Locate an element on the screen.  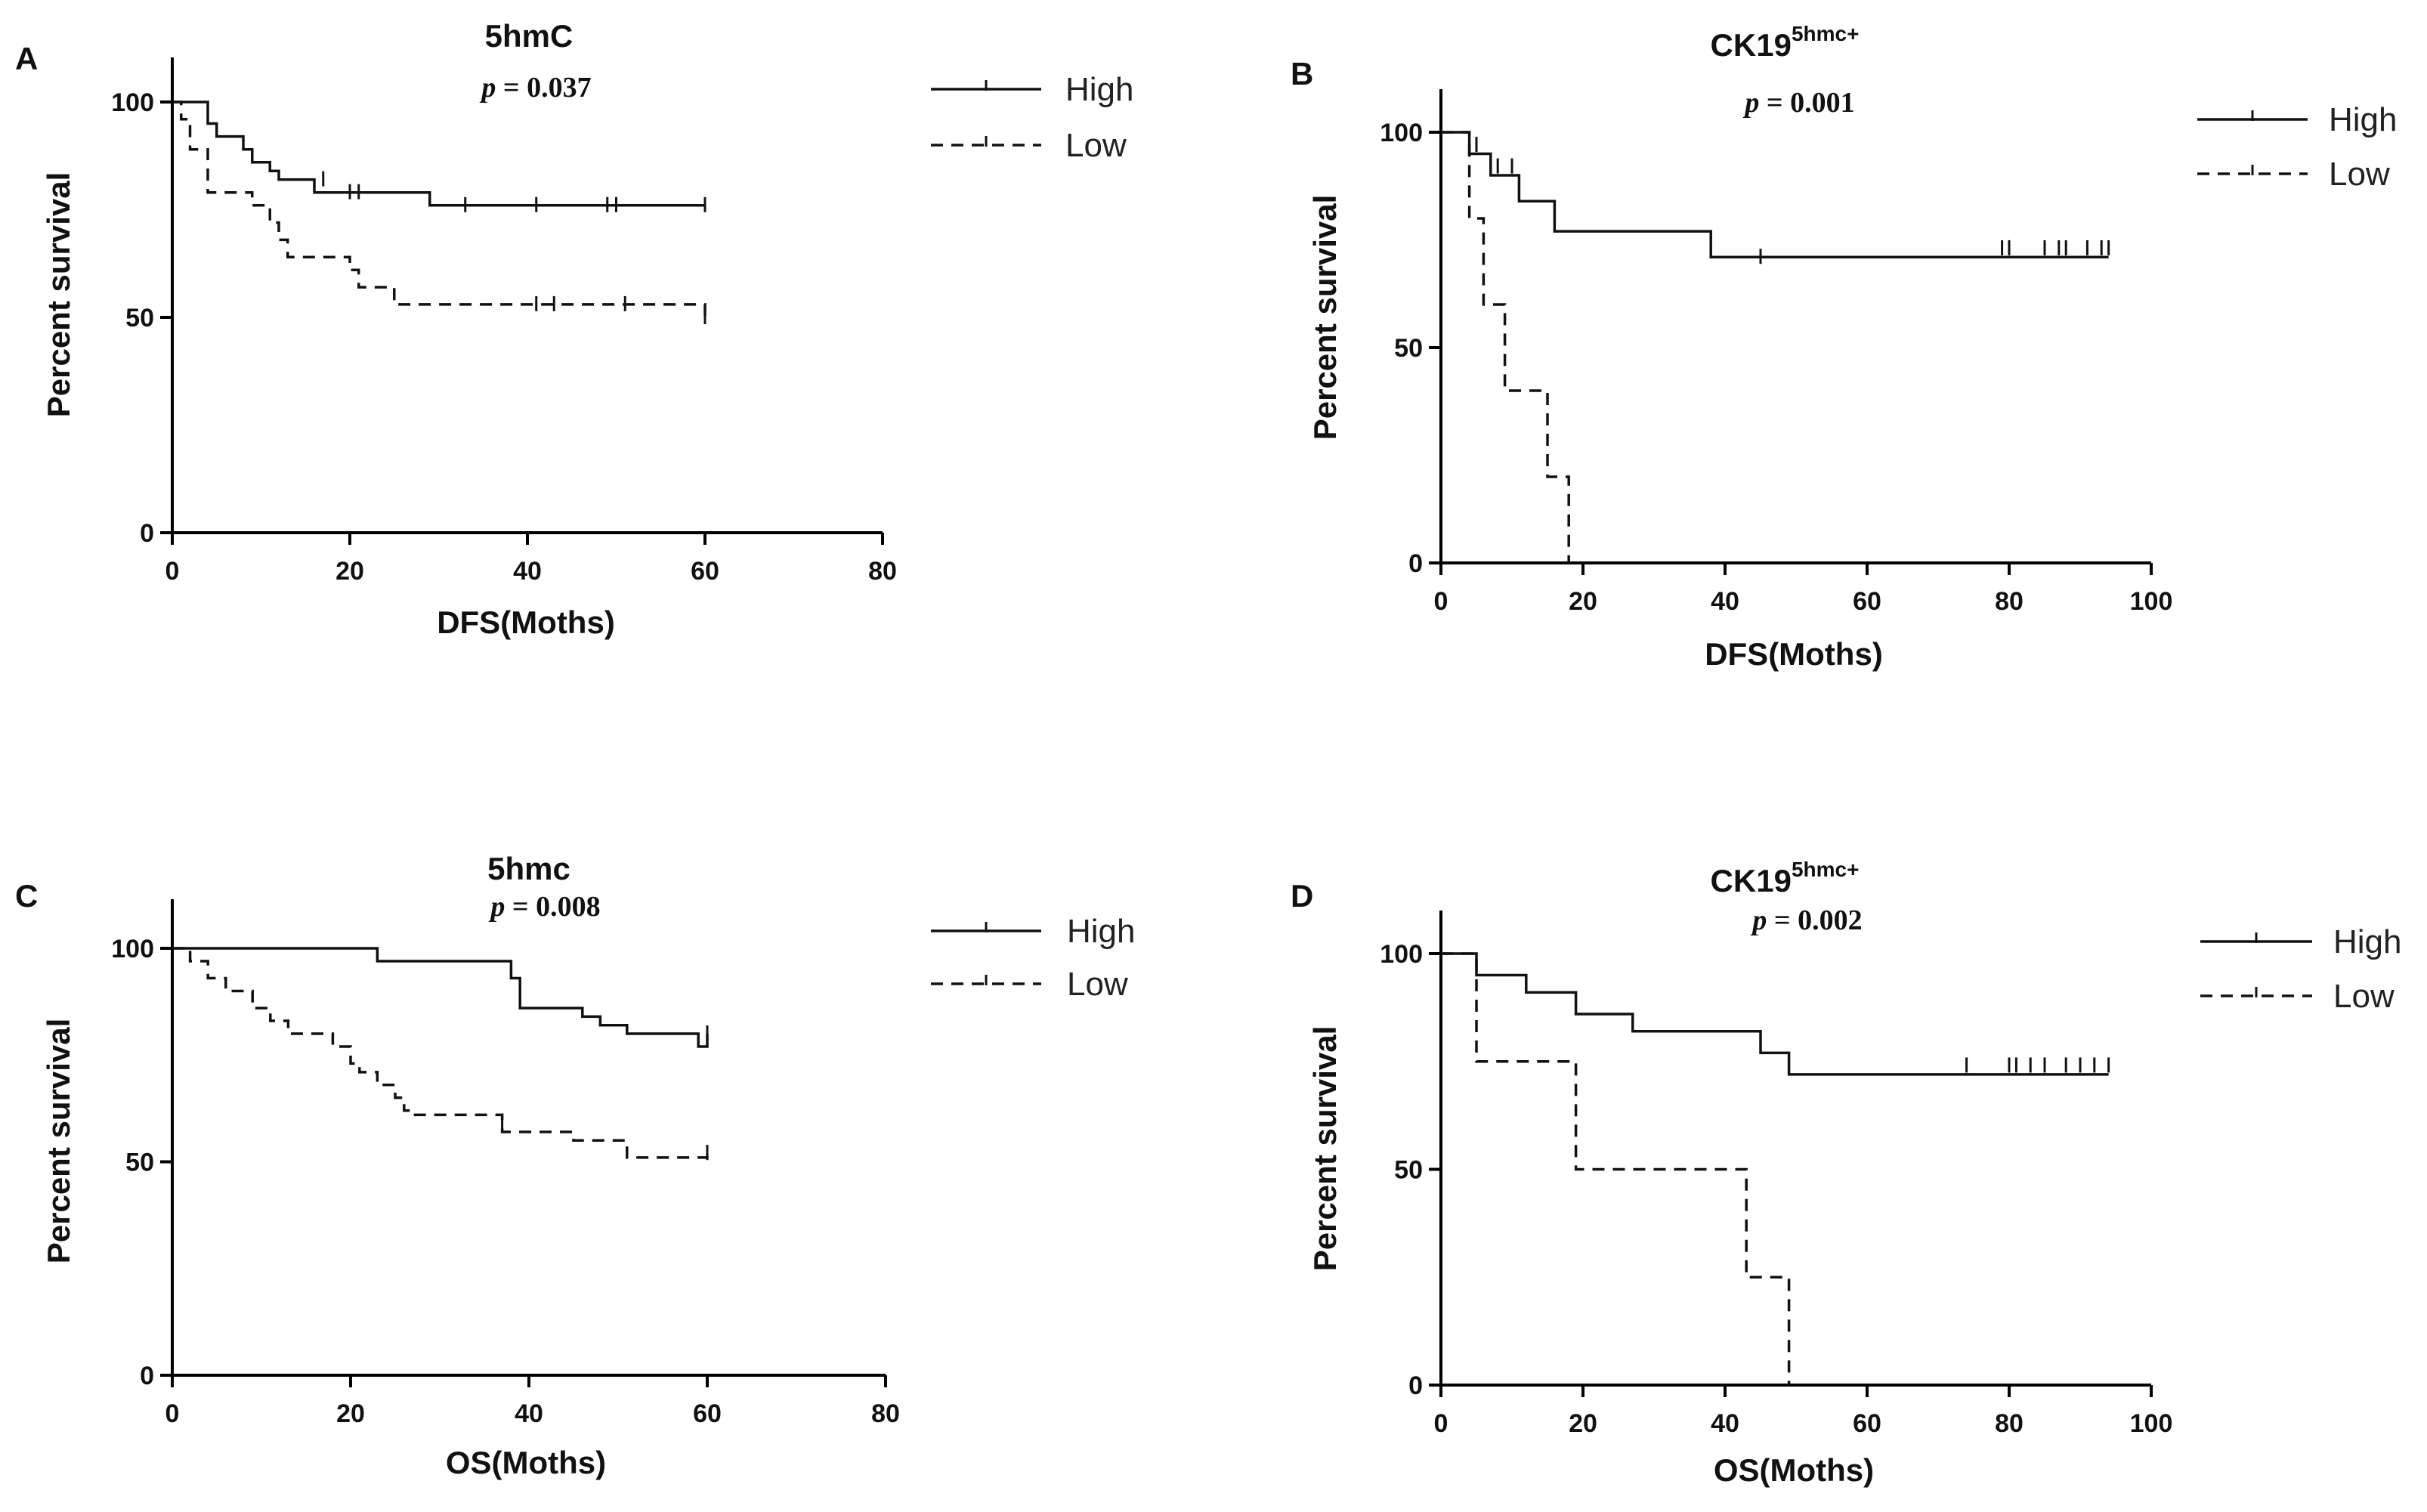
chart-title: 5hmc is located at coordinates (528, 868).